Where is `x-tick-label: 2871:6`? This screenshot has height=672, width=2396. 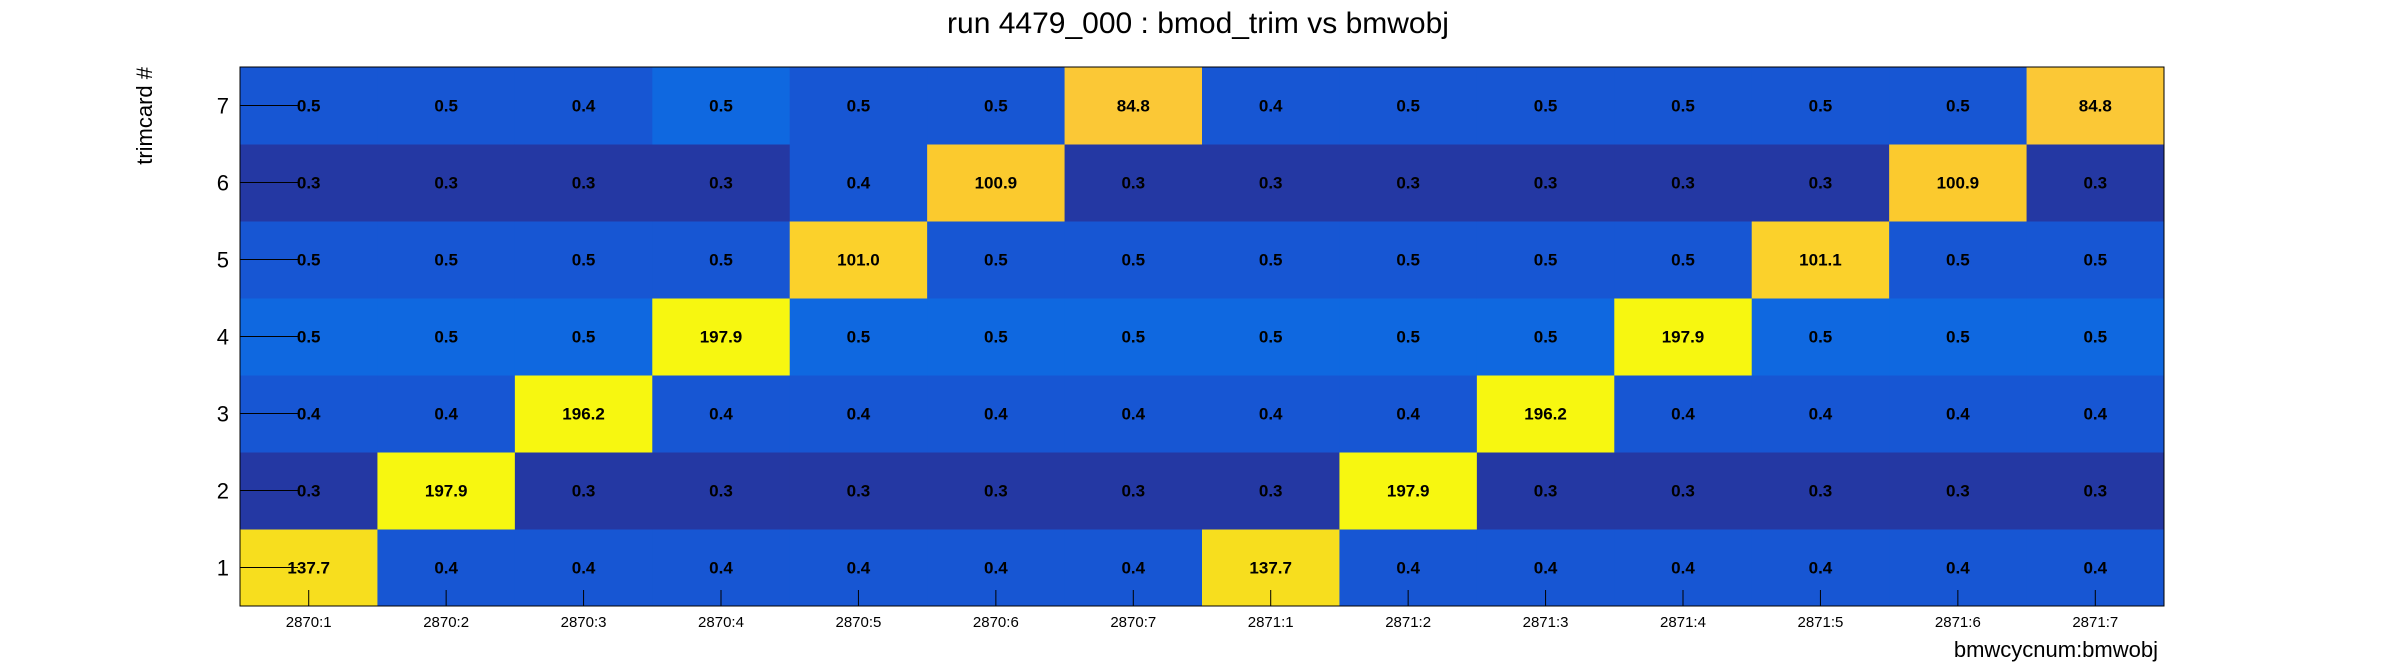
x-tick-label: 2871:6 is located at coordinates (1958, 622).